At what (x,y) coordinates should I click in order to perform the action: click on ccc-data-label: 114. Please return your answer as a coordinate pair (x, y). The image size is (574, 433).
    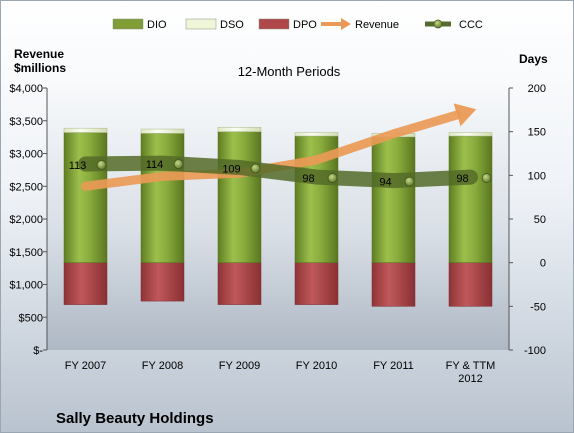
    Looking at the image, I should click on (155, 165).